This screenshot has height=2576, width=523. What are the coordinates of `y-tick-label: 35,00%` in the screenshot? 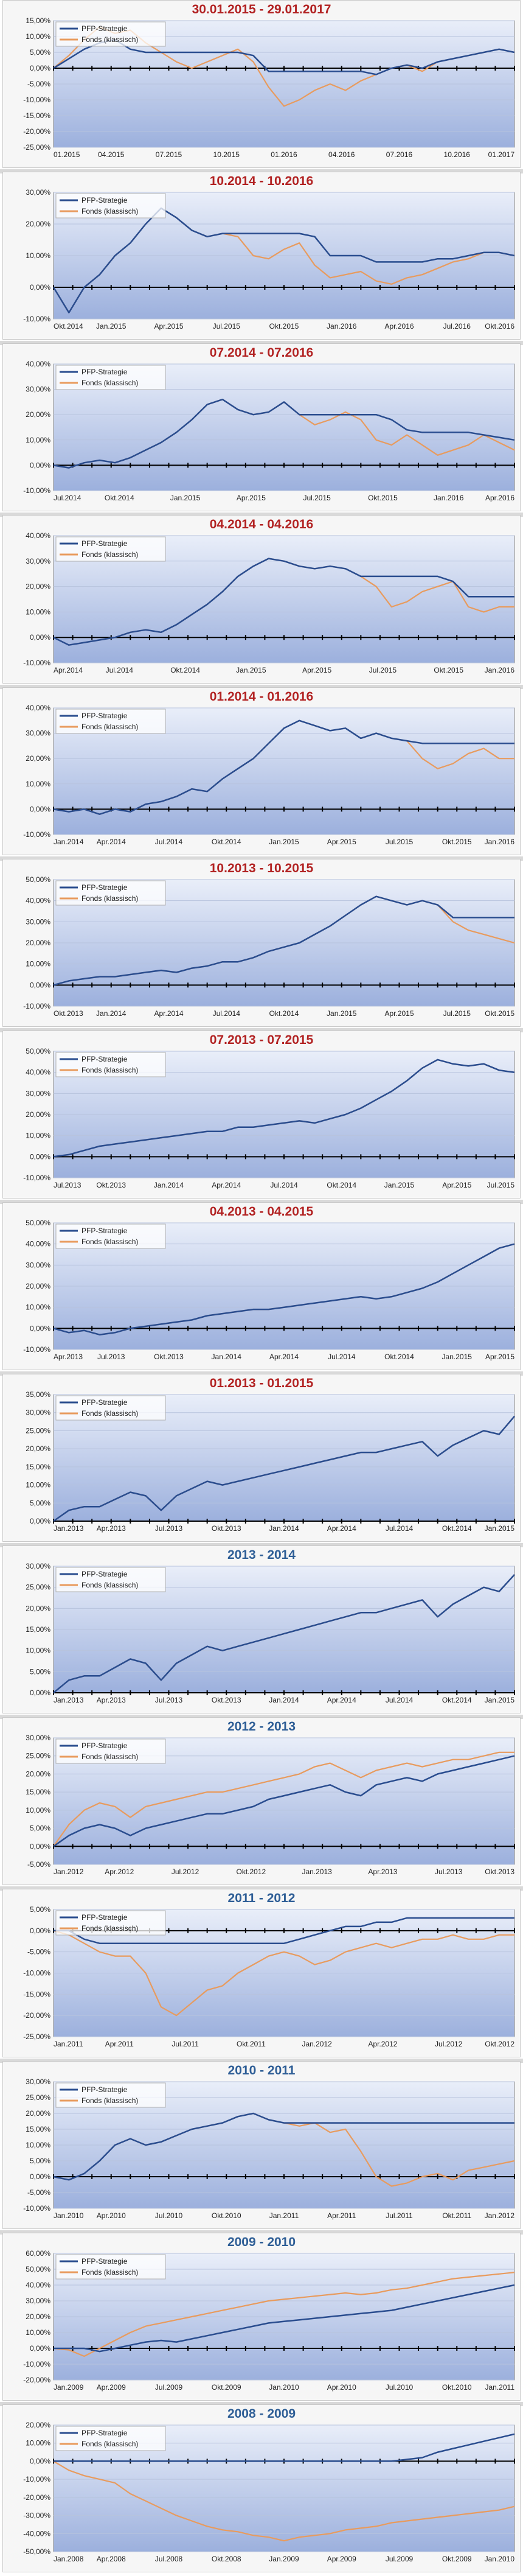 It's located at (38, 1395).